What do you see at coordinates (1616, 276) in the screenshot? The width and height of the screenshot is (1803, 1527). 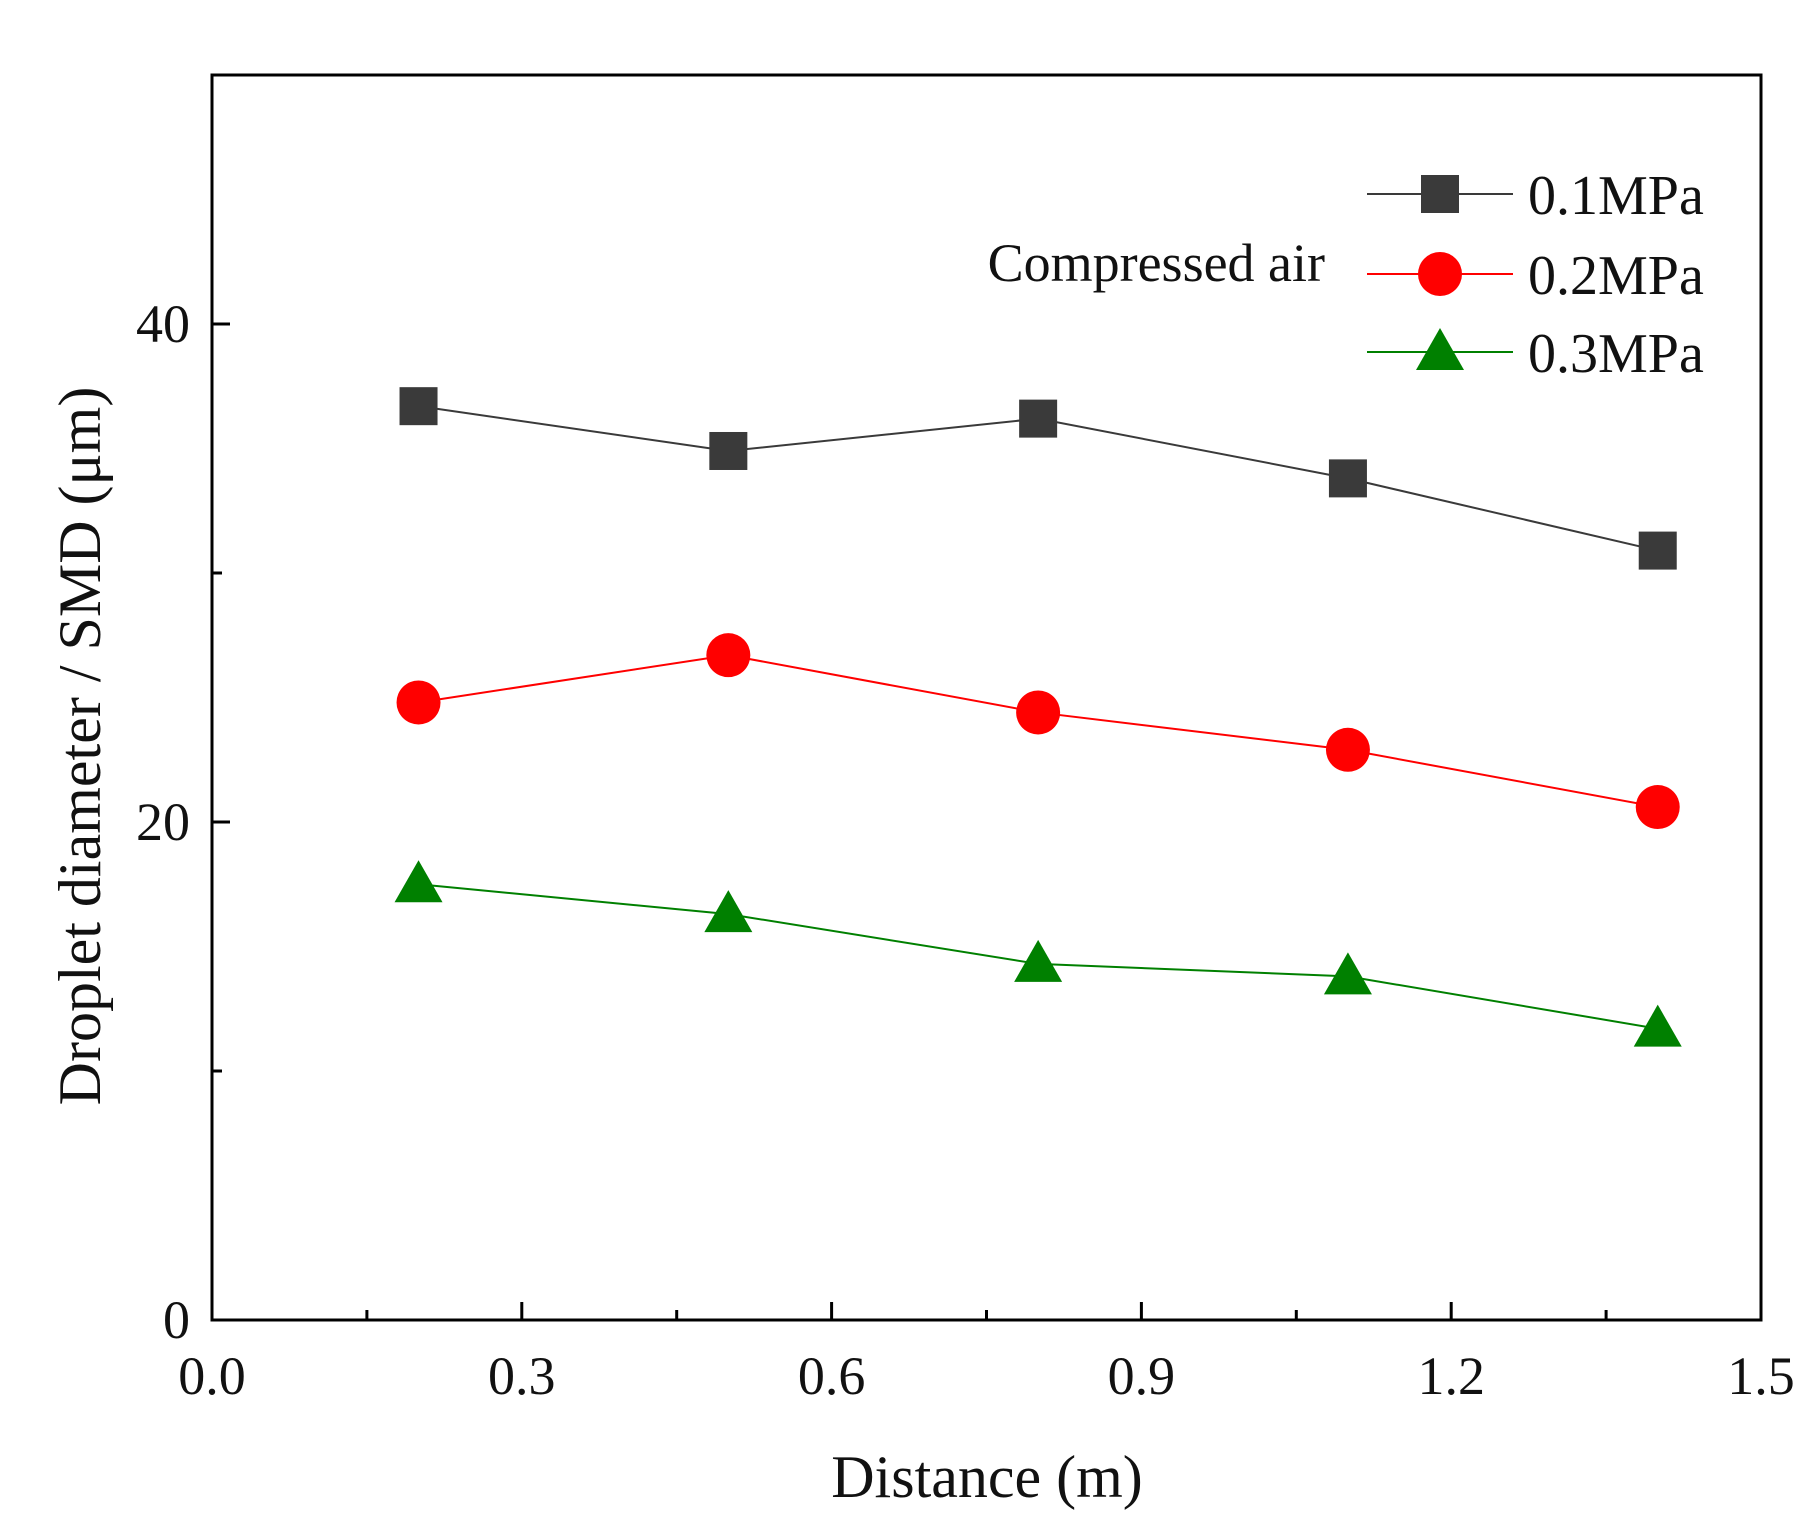 I see `legend-label-0-2mpa: 0.2MPa` at bounding box center [1616, 276].